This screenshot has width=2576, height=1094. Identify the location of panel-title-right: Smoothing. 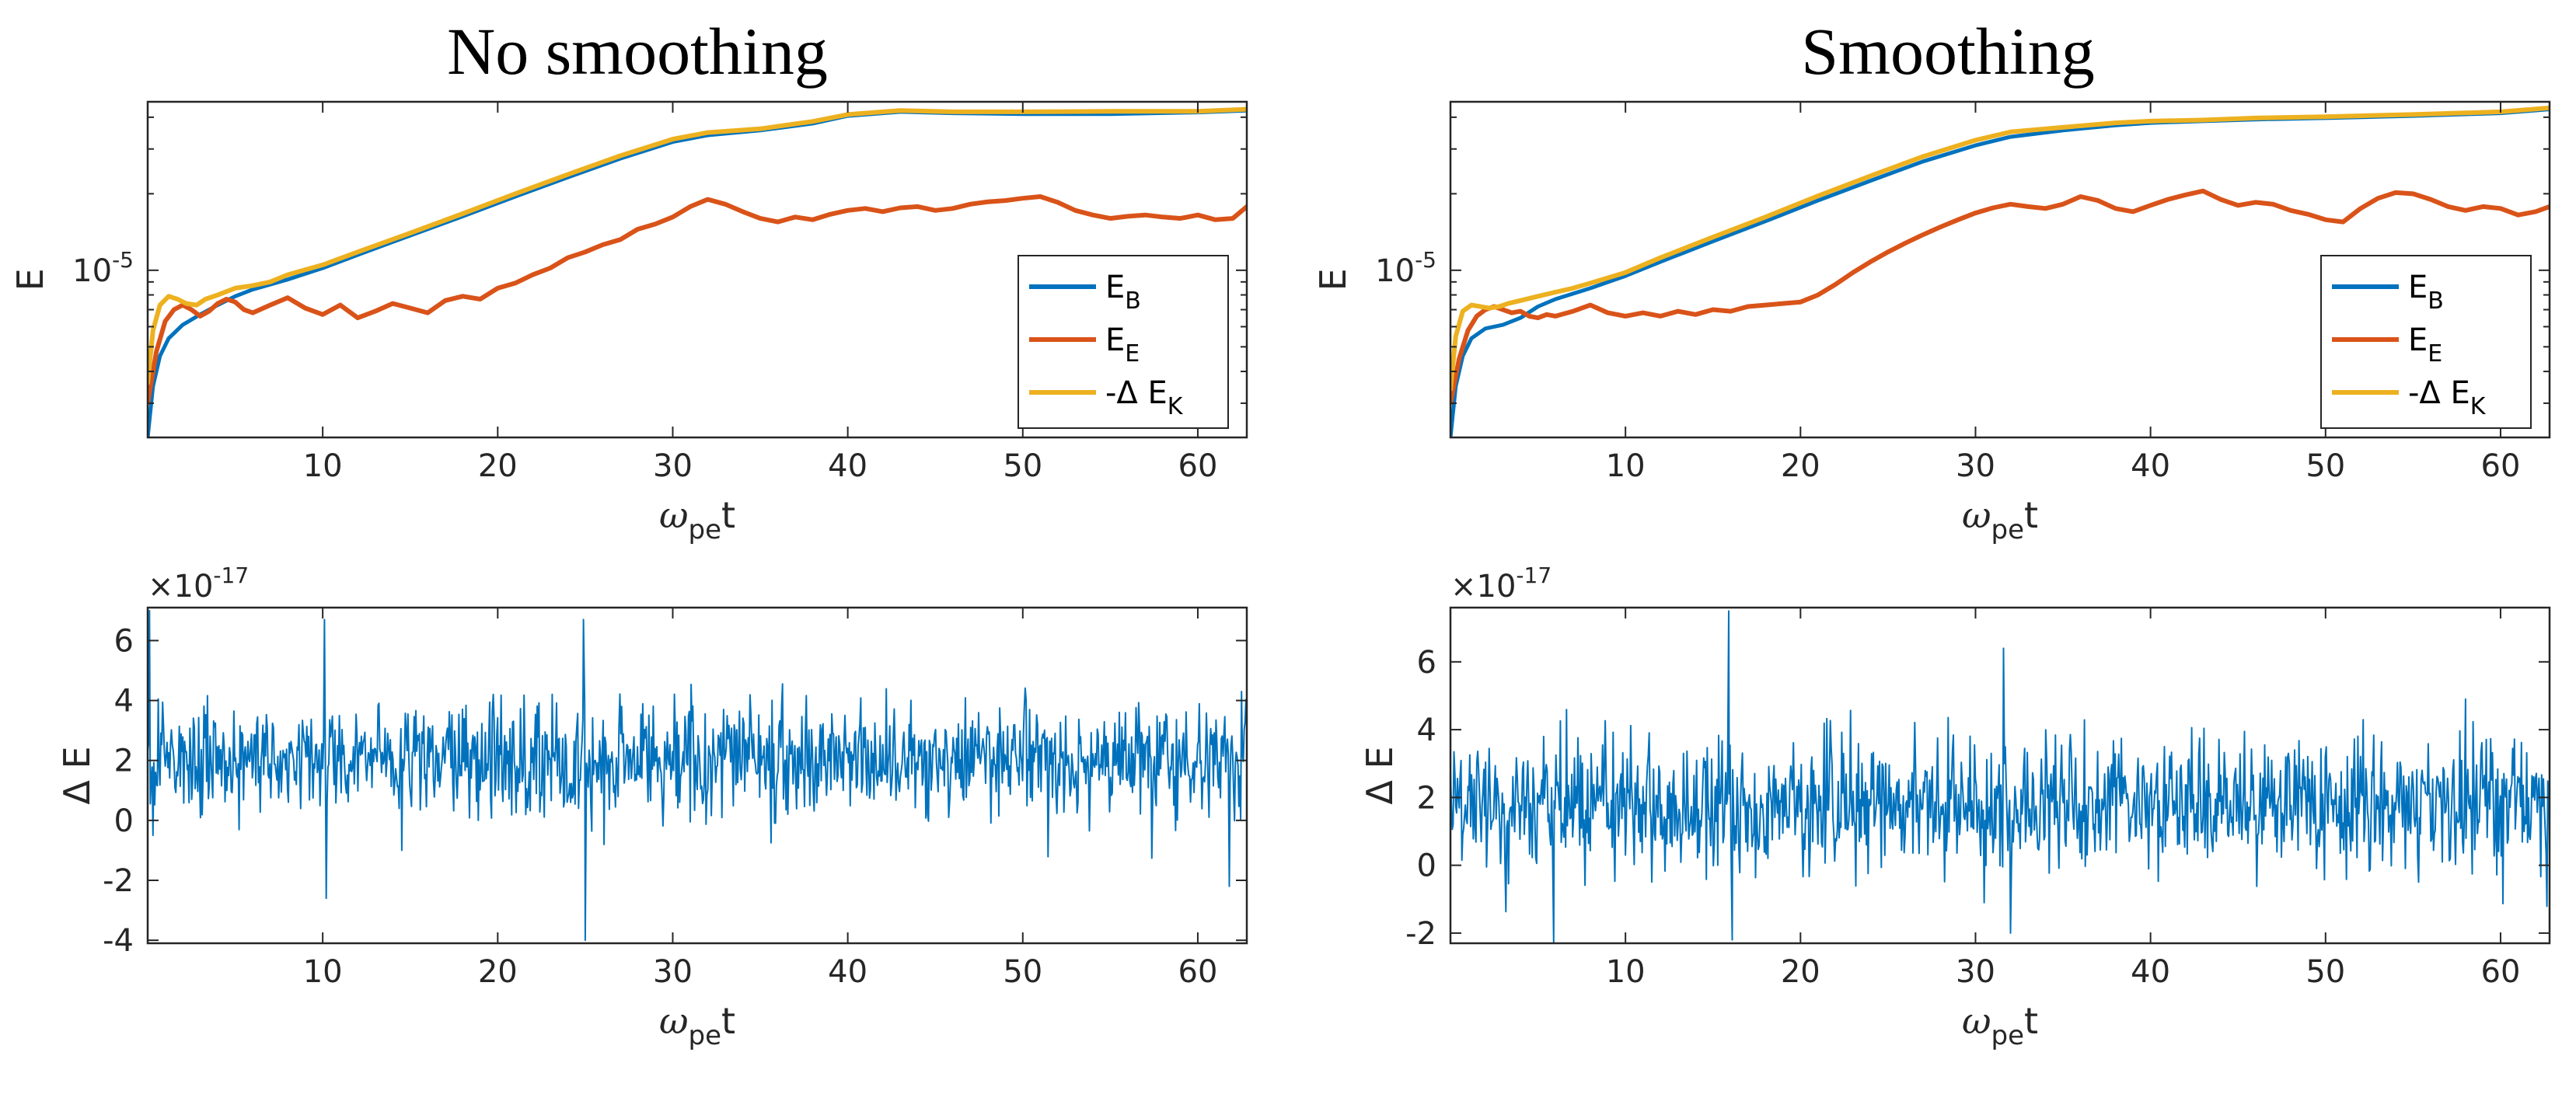
(1948, 51).